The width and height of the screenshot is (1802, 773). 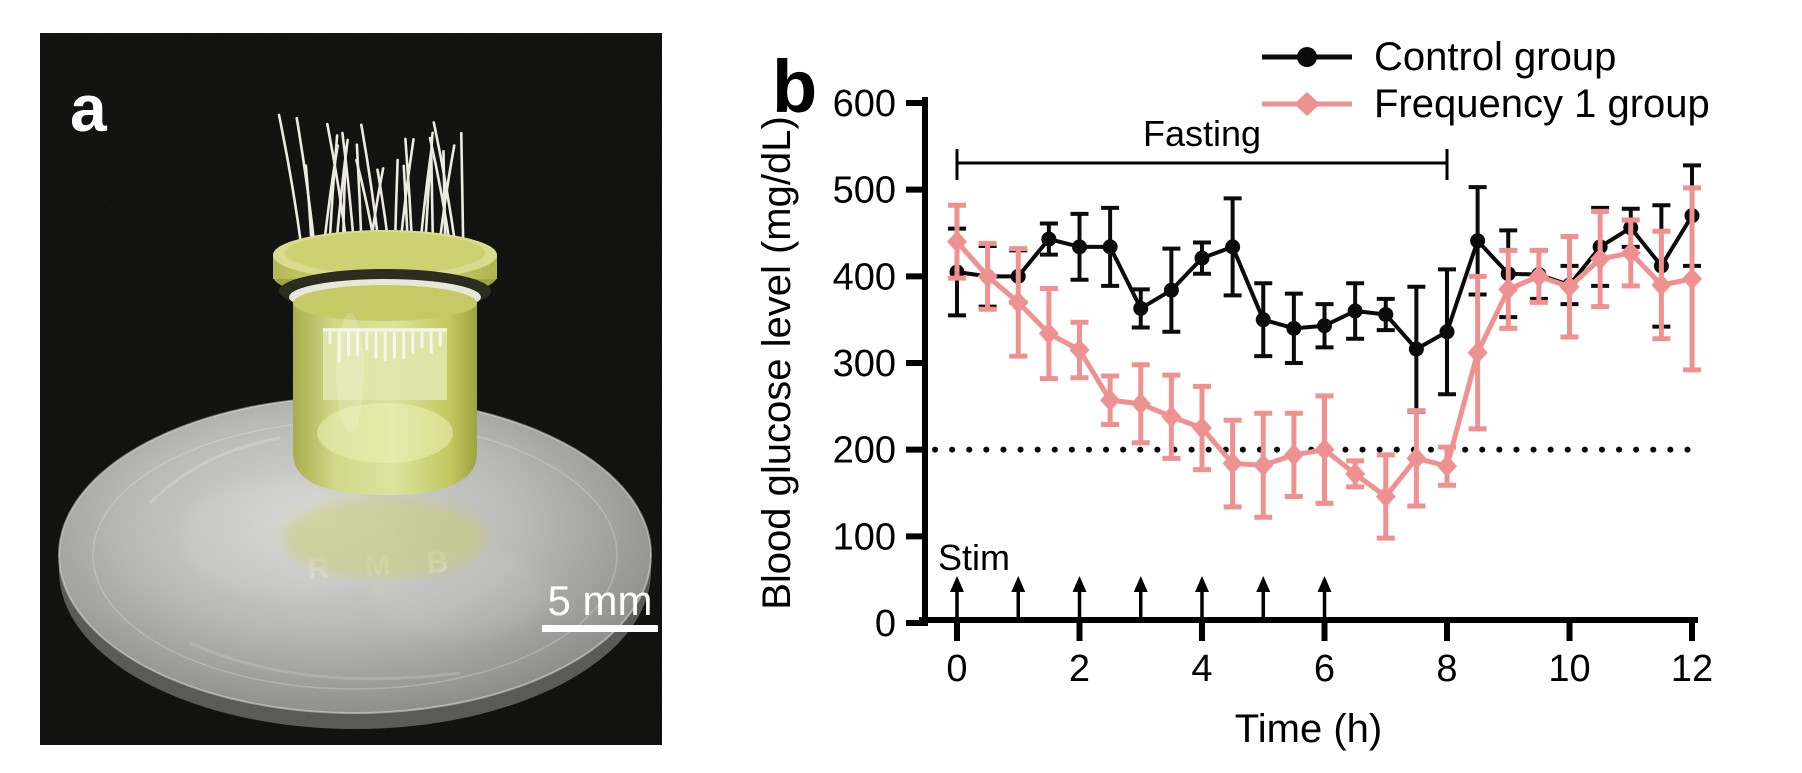 I want to click on scale-bar-line, so click(x=600, y=628).